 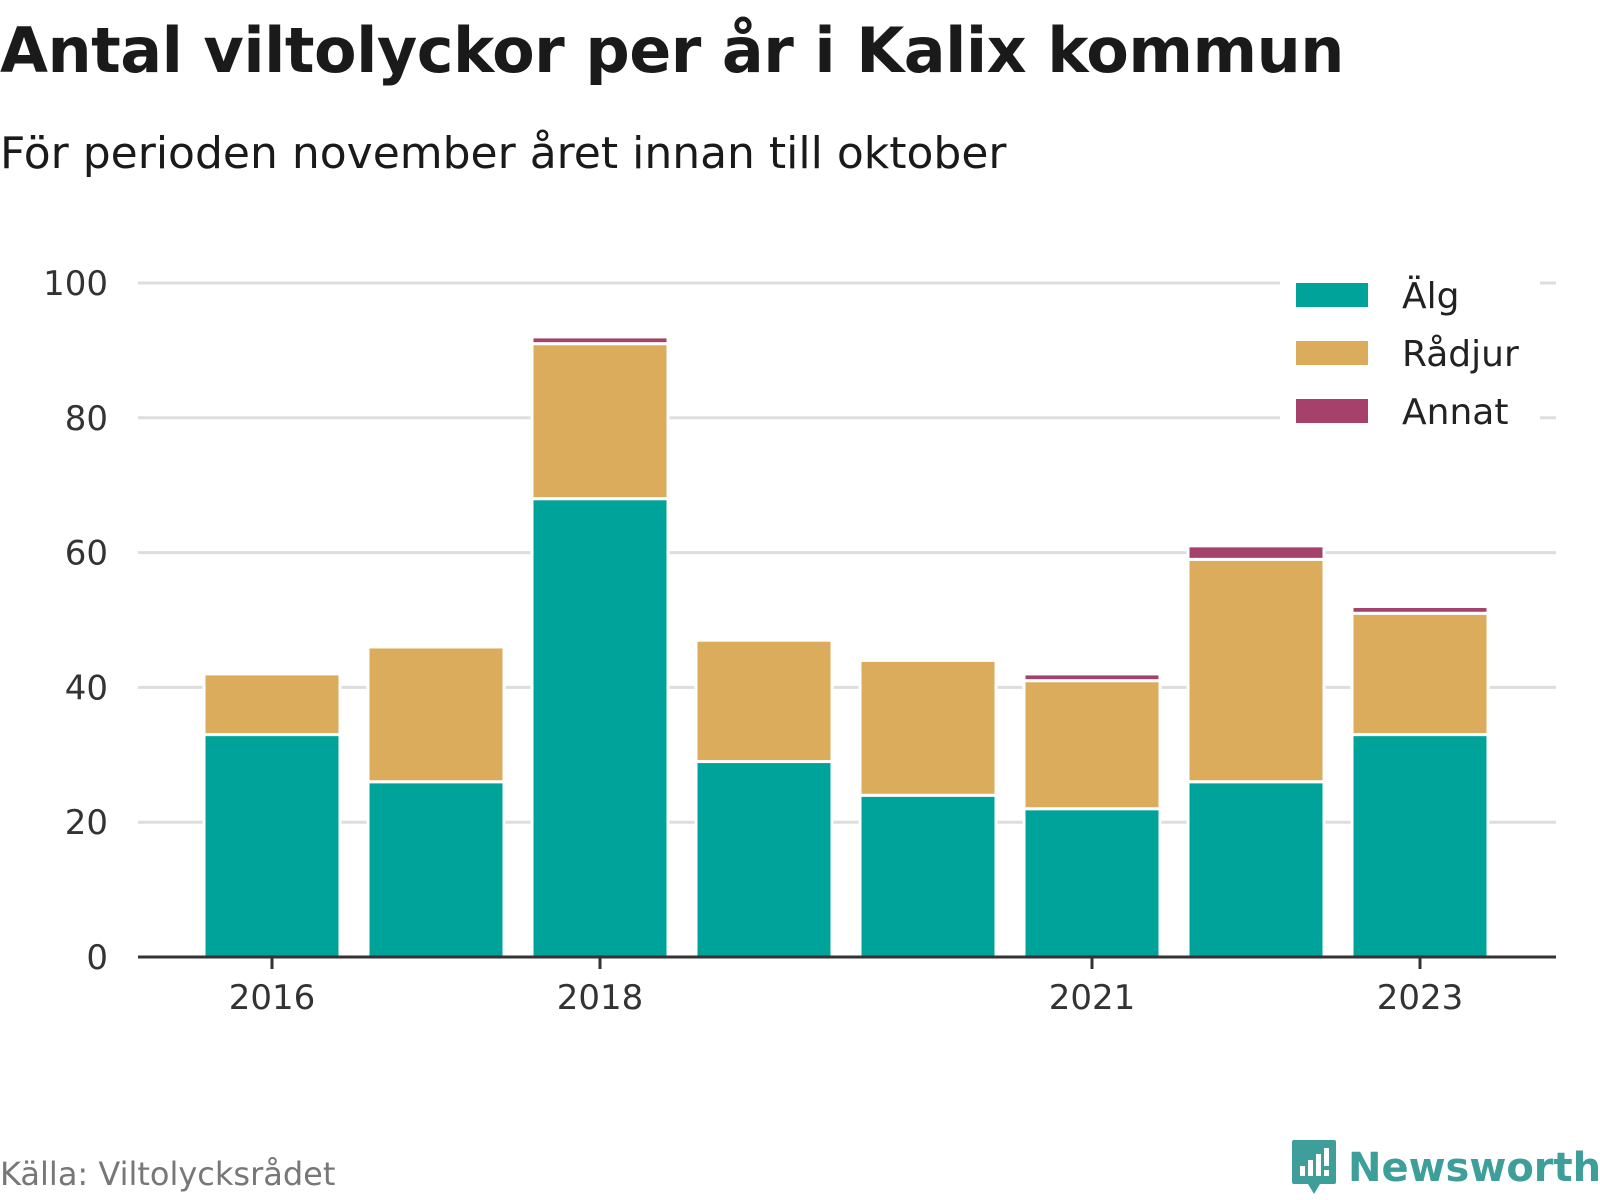 I want to click on bar-2022-älg, so click(x=1256, y=869).